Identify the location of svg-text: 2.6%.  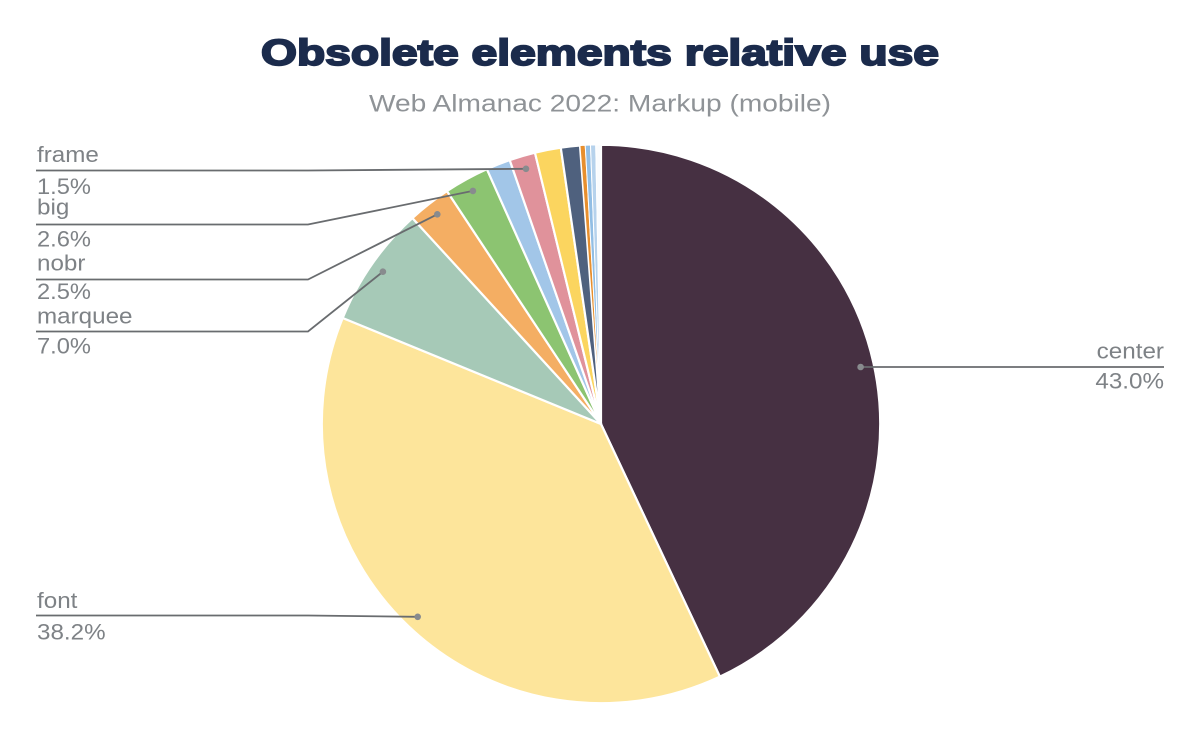
(64, 239).